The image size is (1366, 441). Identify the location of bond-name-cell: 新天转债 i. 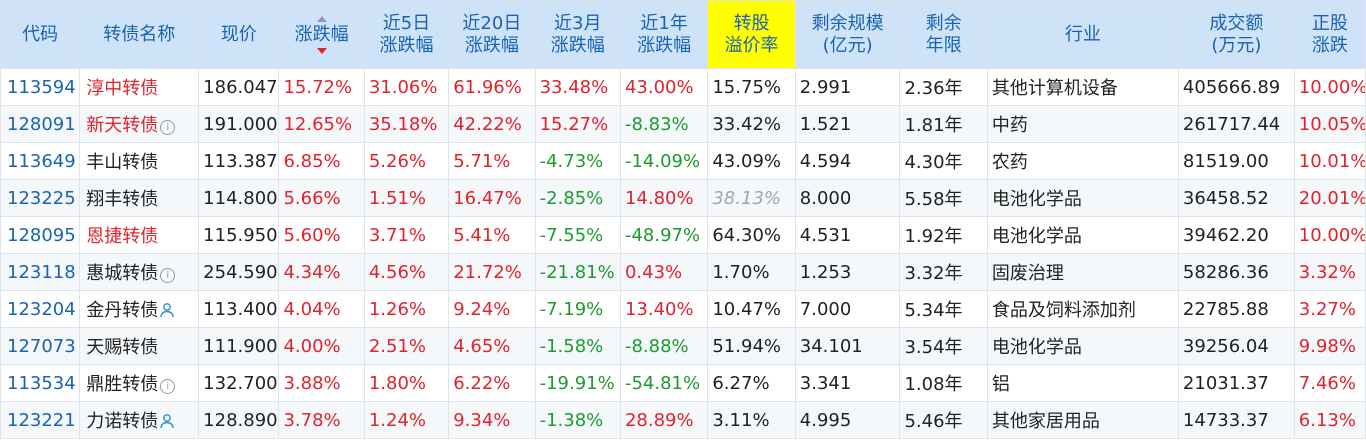
(139, 124).